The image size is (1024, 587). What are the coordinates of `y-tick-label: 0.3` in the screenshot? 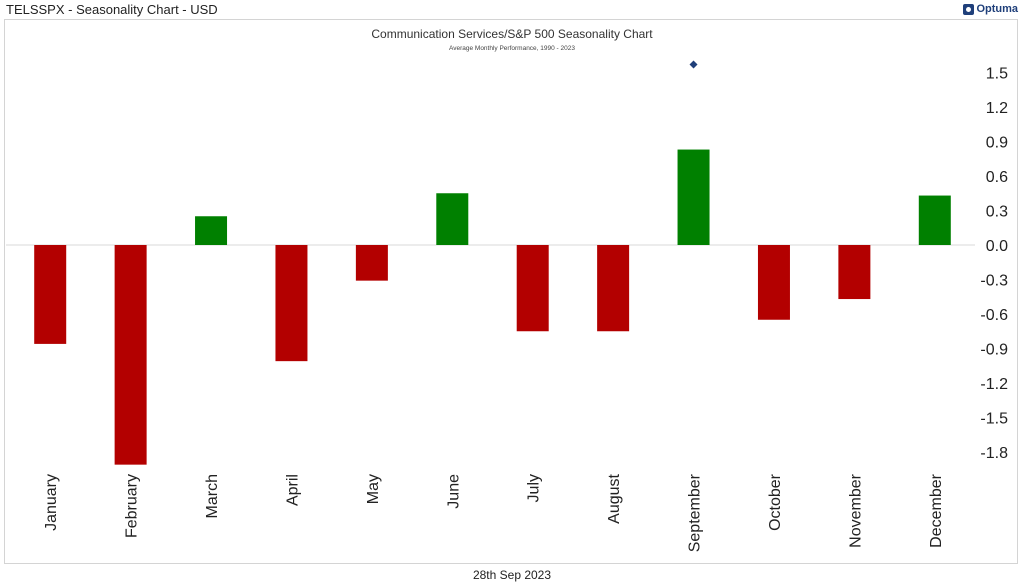 It's located at (997, 212).